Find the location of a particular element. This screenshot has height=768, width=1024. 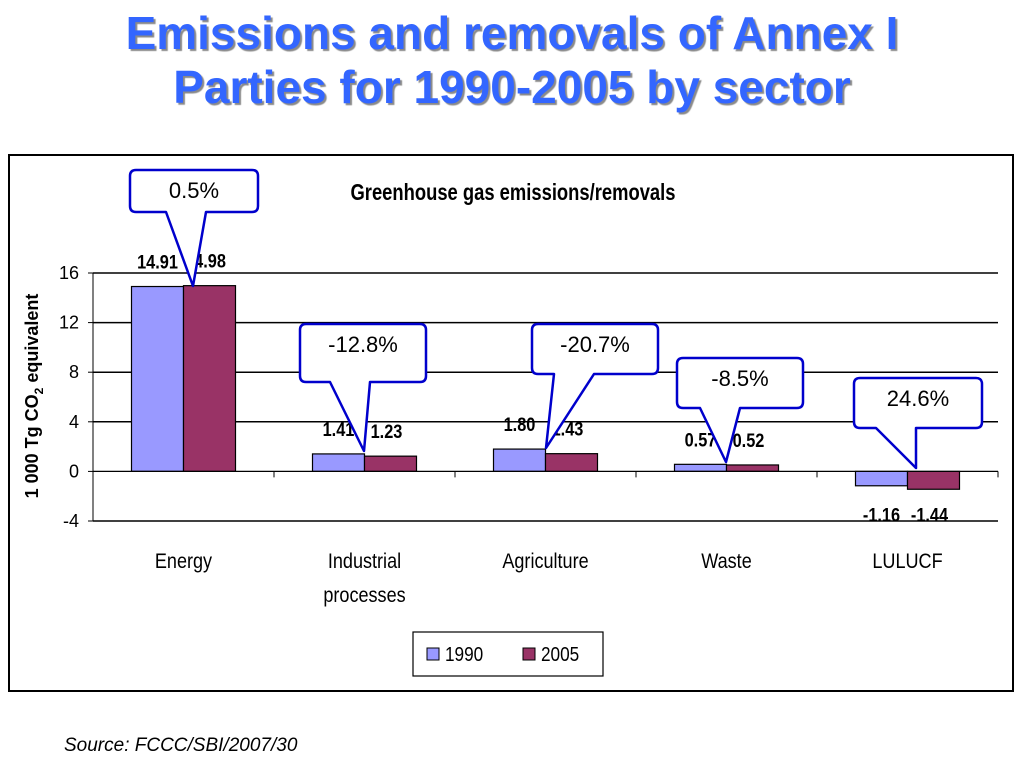

legend-label-1990: 1990 is located at coordinates (464, 654).